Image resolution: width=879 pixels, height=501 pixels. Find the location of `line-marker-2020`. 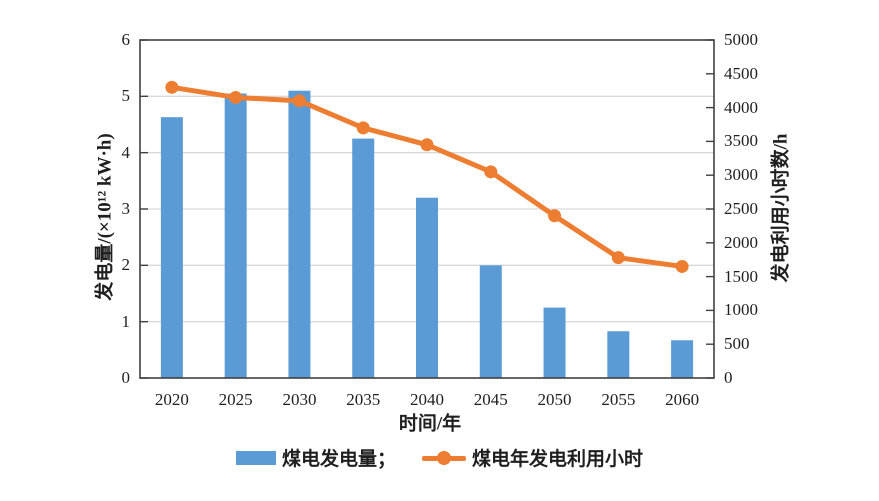

line-marker-2020 is located at coordinates (172, 87).